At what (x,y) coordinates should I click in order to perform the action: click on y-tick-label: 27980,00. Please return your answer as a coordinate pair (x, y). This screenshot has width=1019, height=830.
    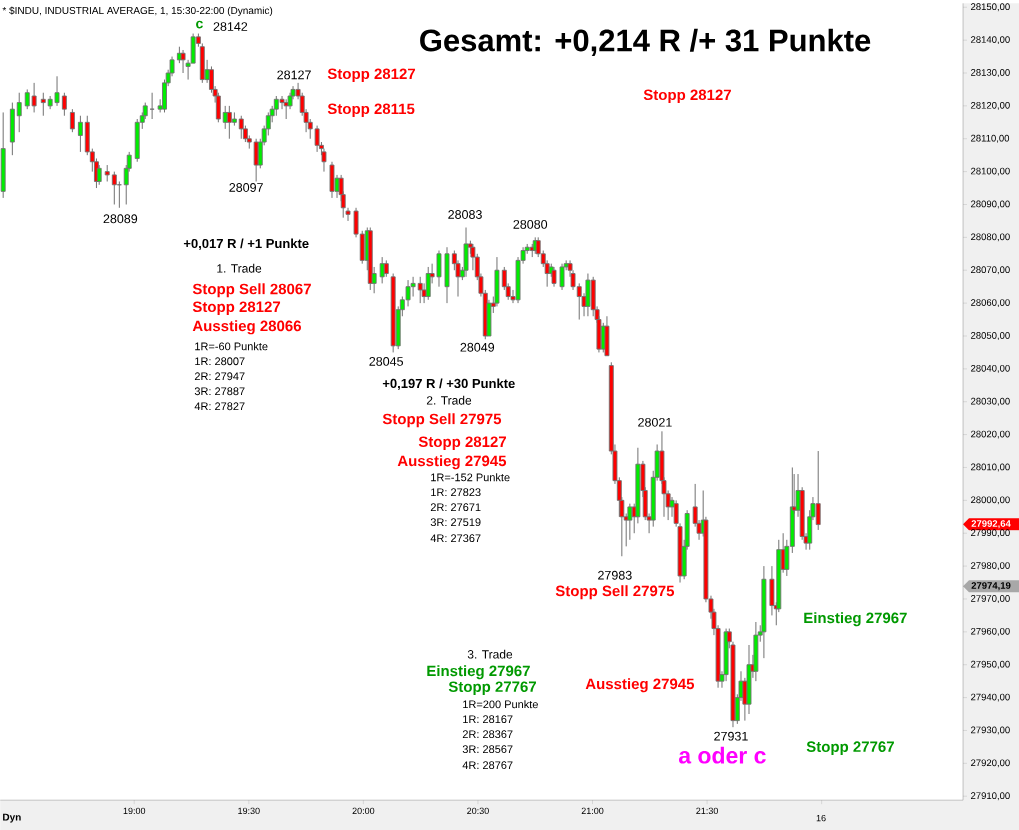
    Looking at the image, I should click on (990, 566).